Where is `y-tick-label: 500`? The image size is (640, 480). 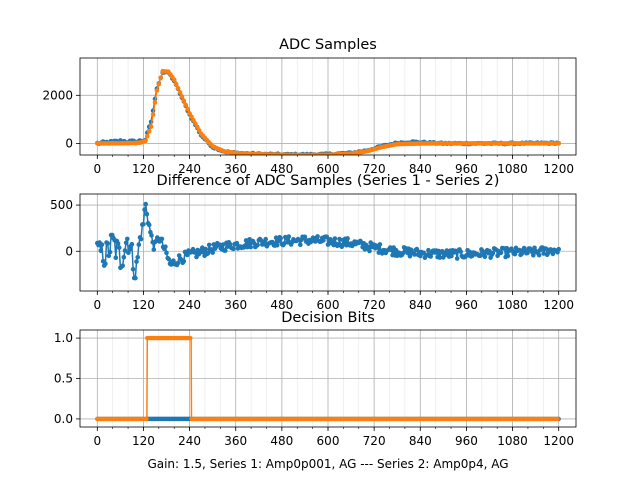
y-tick-label: 500 is located at coordinates (61, 205).